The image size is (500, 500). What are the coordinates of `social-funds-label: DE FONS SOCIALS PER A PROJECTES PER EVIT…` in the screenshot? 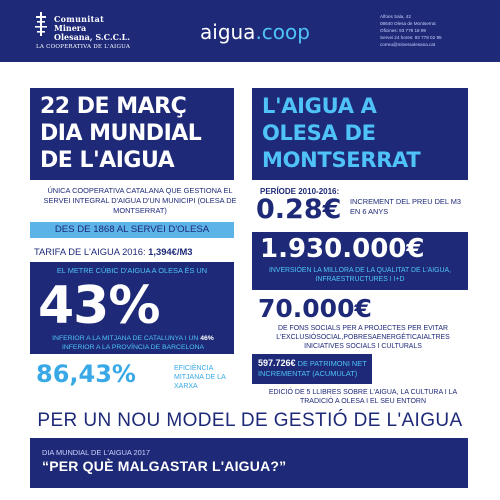 It's located at (363, 337).